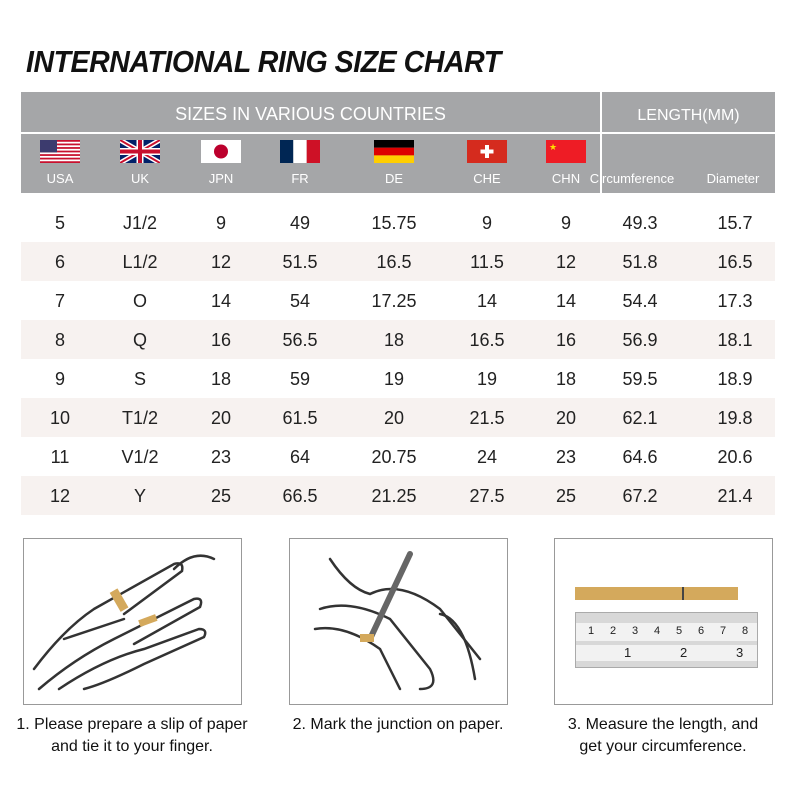 The image size is (800, 800). Describe the element at coordinates (701, 631) in the screenshot. I see `ruler-mark: 6` at that location.